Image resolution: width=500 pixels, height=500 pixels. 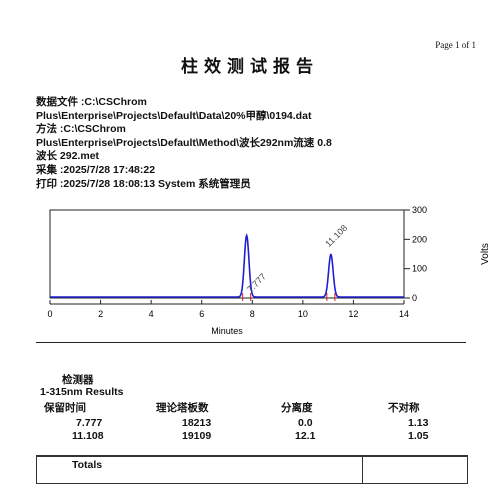 What do you see at coordinates (100, 314) in the screenshot?
I see `x-tick-label: 2` at bounding box center [100, 314].